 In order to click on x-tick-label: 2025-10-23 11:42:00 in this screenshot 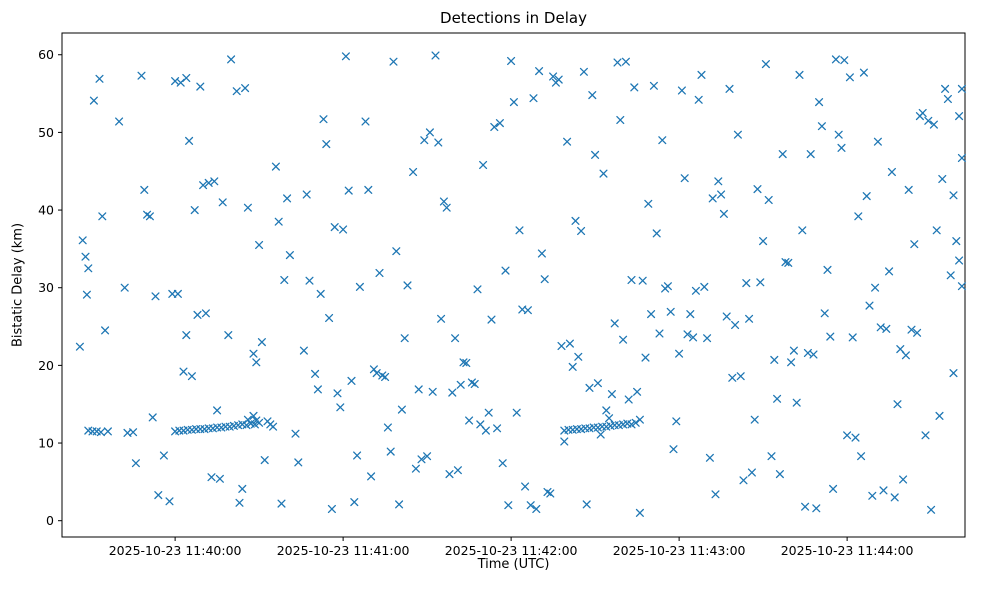, I will do `click(511, 550)`.